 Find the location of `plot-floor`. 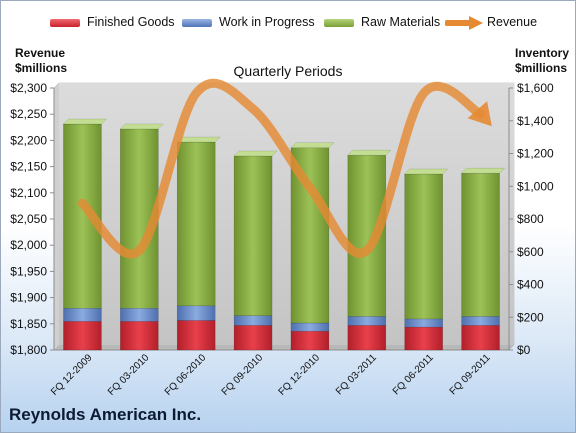

plot-floor is located at coordinates (284, 347).